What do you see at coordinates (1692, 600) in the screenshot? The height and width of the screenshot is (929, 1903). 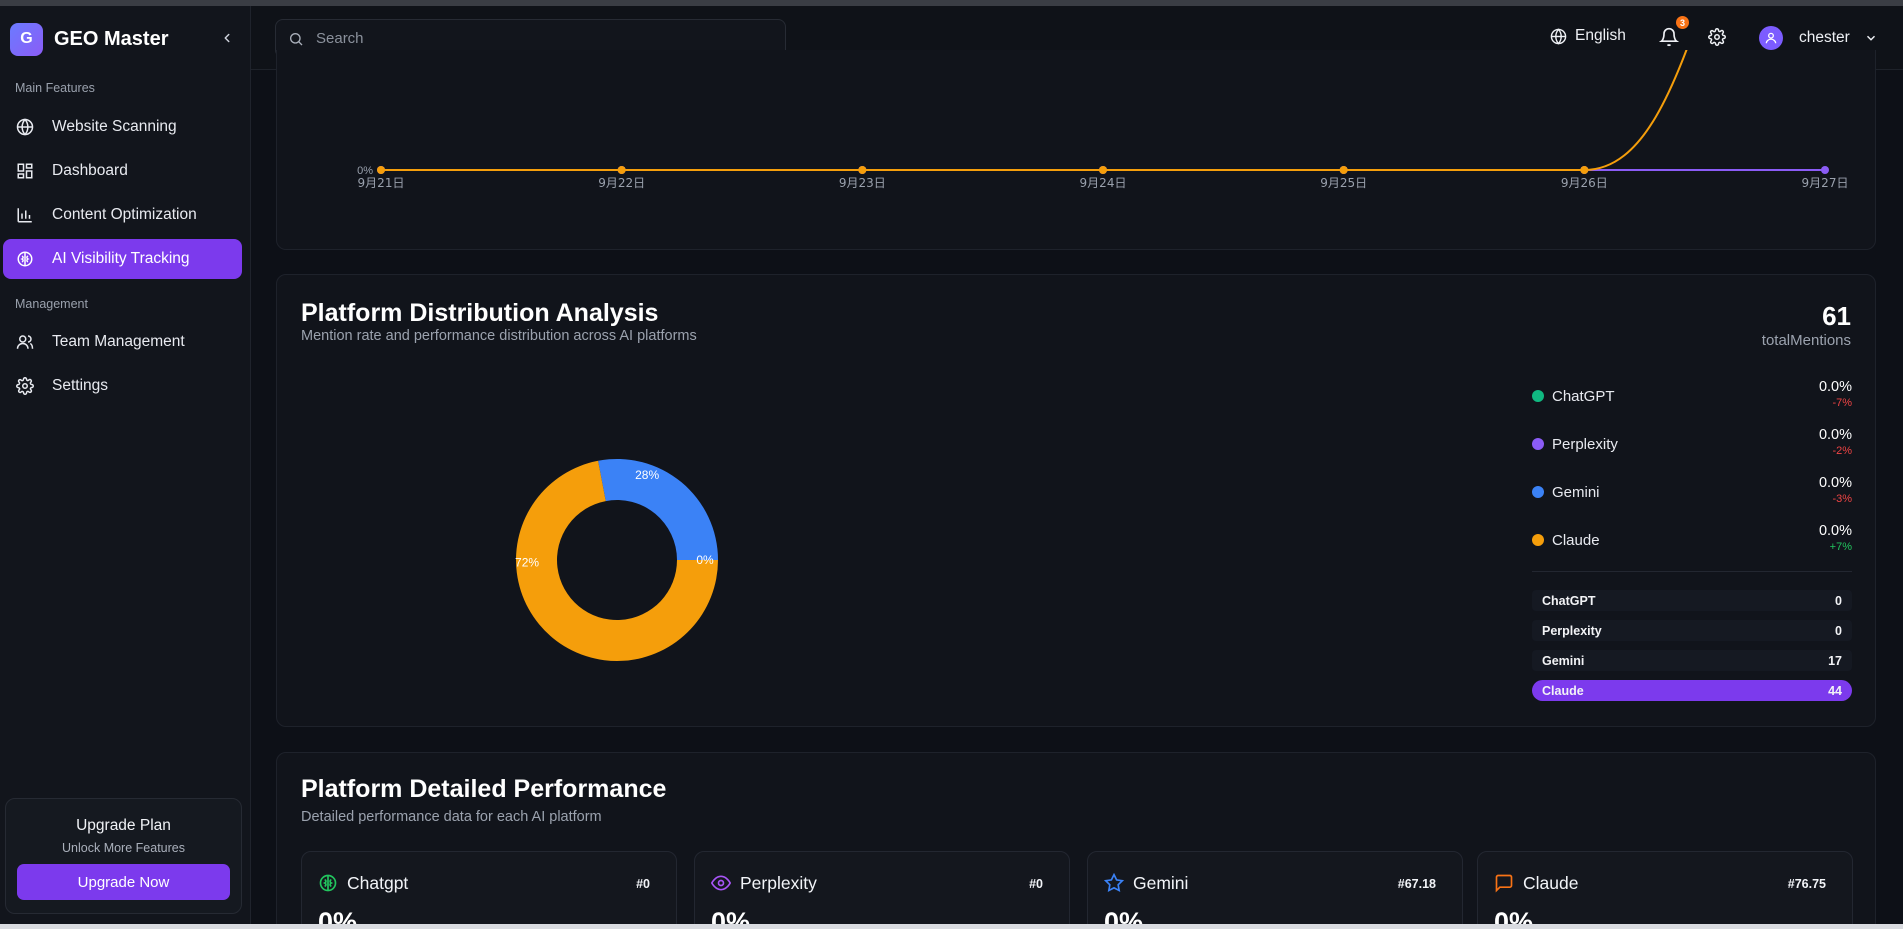 I see `mention-count-chatgpt: ChatGPT 0` at bounding box center [1692, 600].